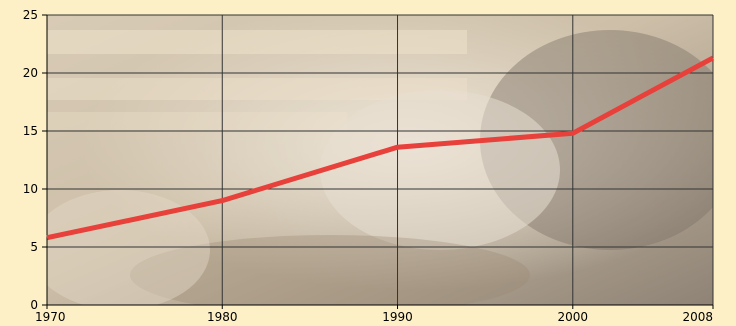 The width and height of the screenshot is (736, 326). What do you see at coordinates (573, 317) in the screenshot?
I see `x-tick-label: 2000` at bounding box center [573, 317].